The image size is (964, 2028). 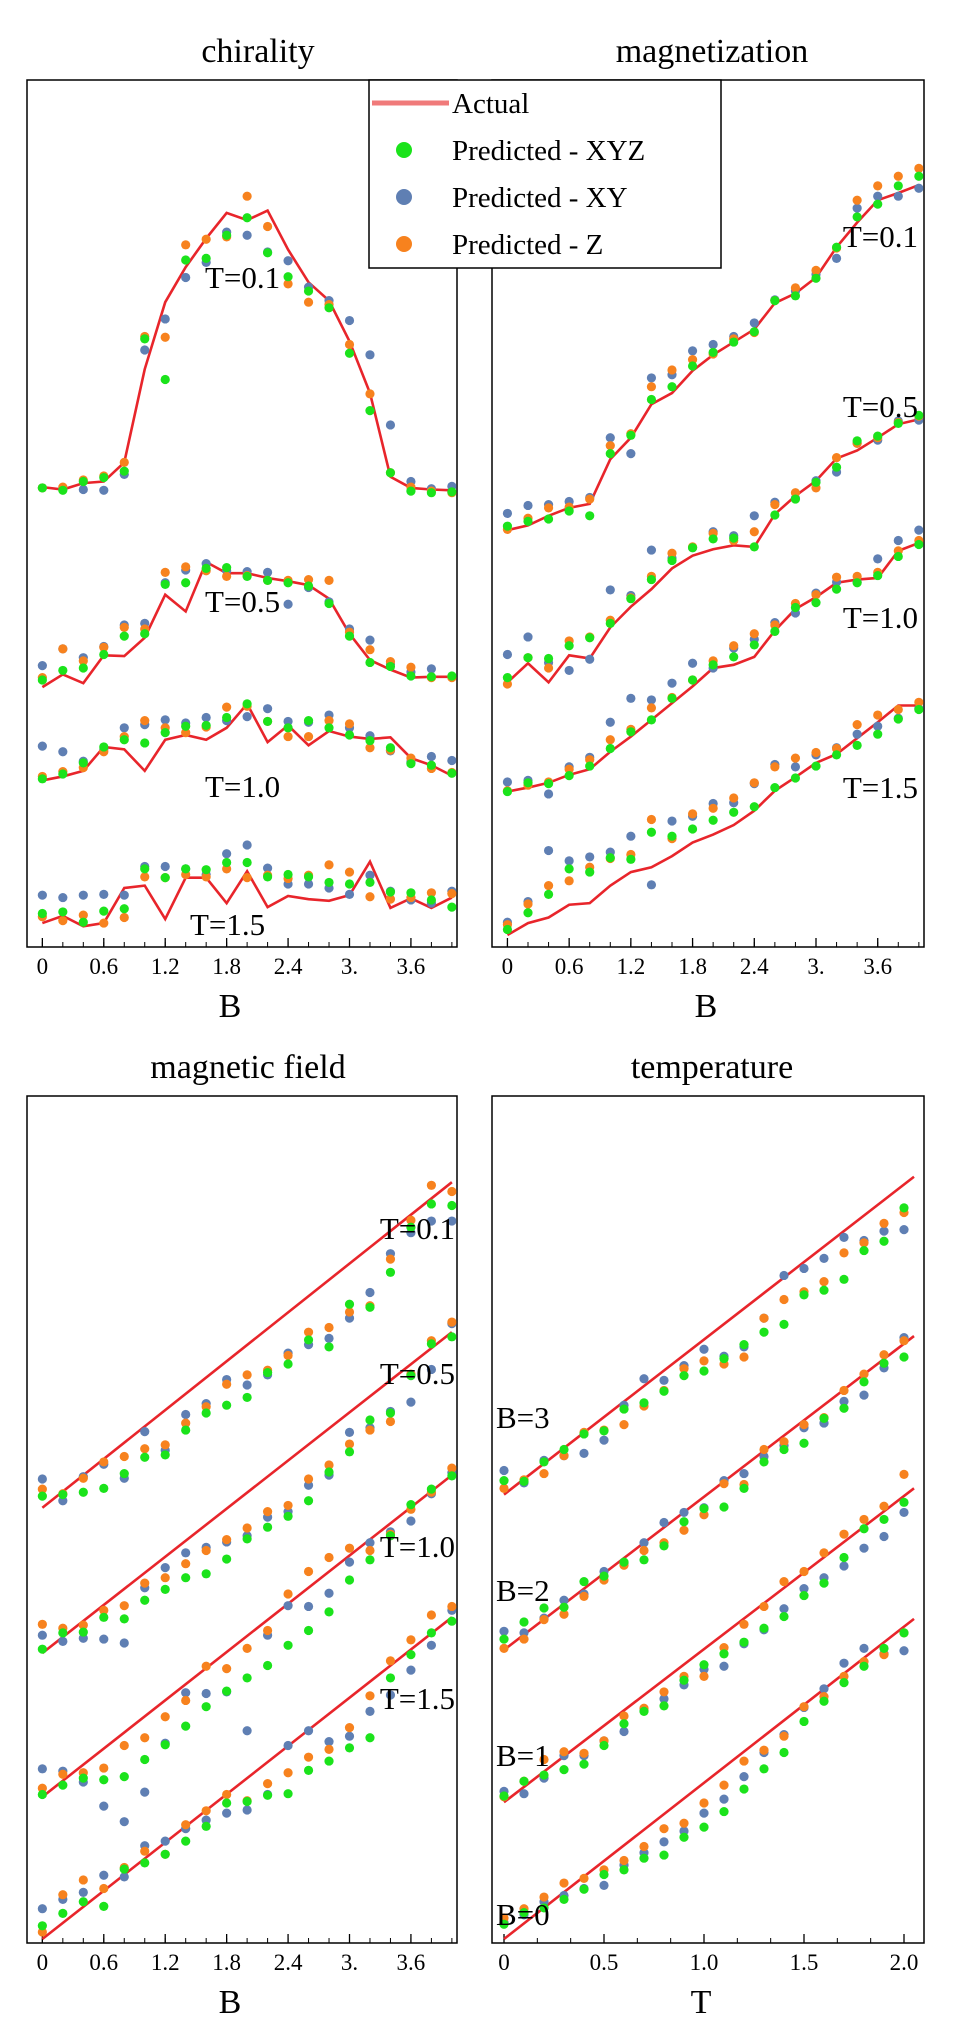 What do you see at coordinates (569, 966) in the screenshot?
I see `x-tick-label: 0.6` at bounding box center [569, 966].